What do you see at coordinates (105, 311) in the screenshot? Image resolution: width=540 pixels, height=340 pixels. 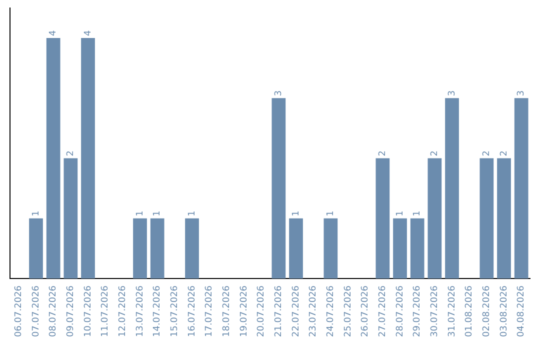 I see `x-tick-label: 11.07.2026` at bounding box center [105, 311].